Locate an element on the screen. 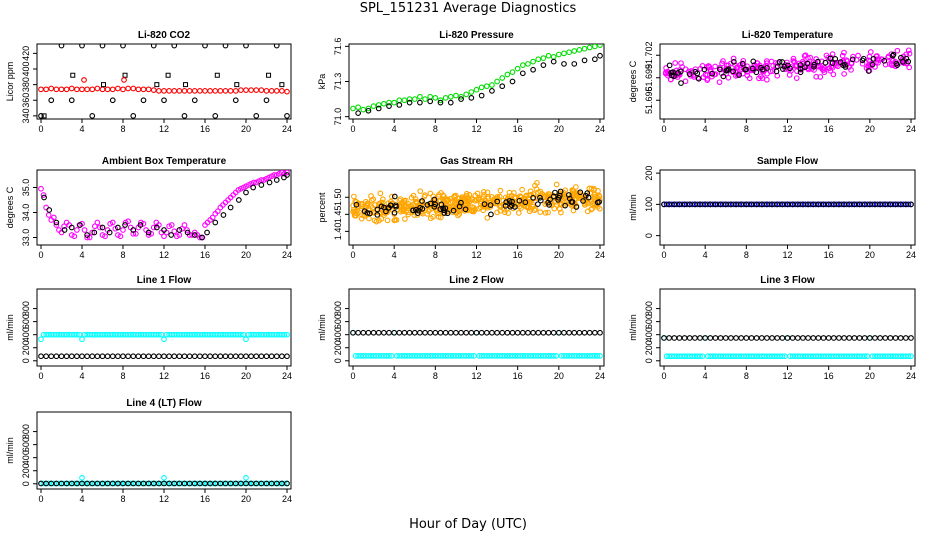  x-tick-label: 20 is located at coordinates (870, 255).